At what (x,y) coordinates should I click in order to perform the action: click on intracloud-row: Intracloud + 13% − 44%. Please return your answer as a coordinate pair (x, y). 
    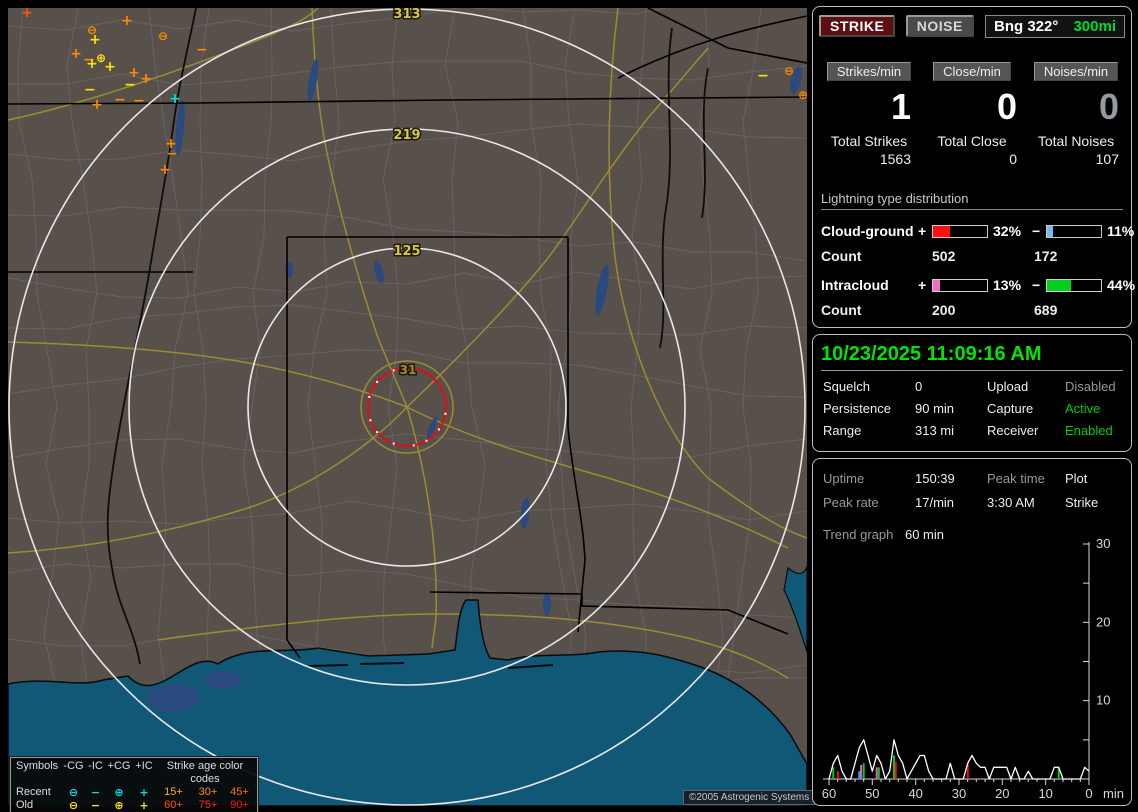
    Looking at the image, I should click on (978, 285).